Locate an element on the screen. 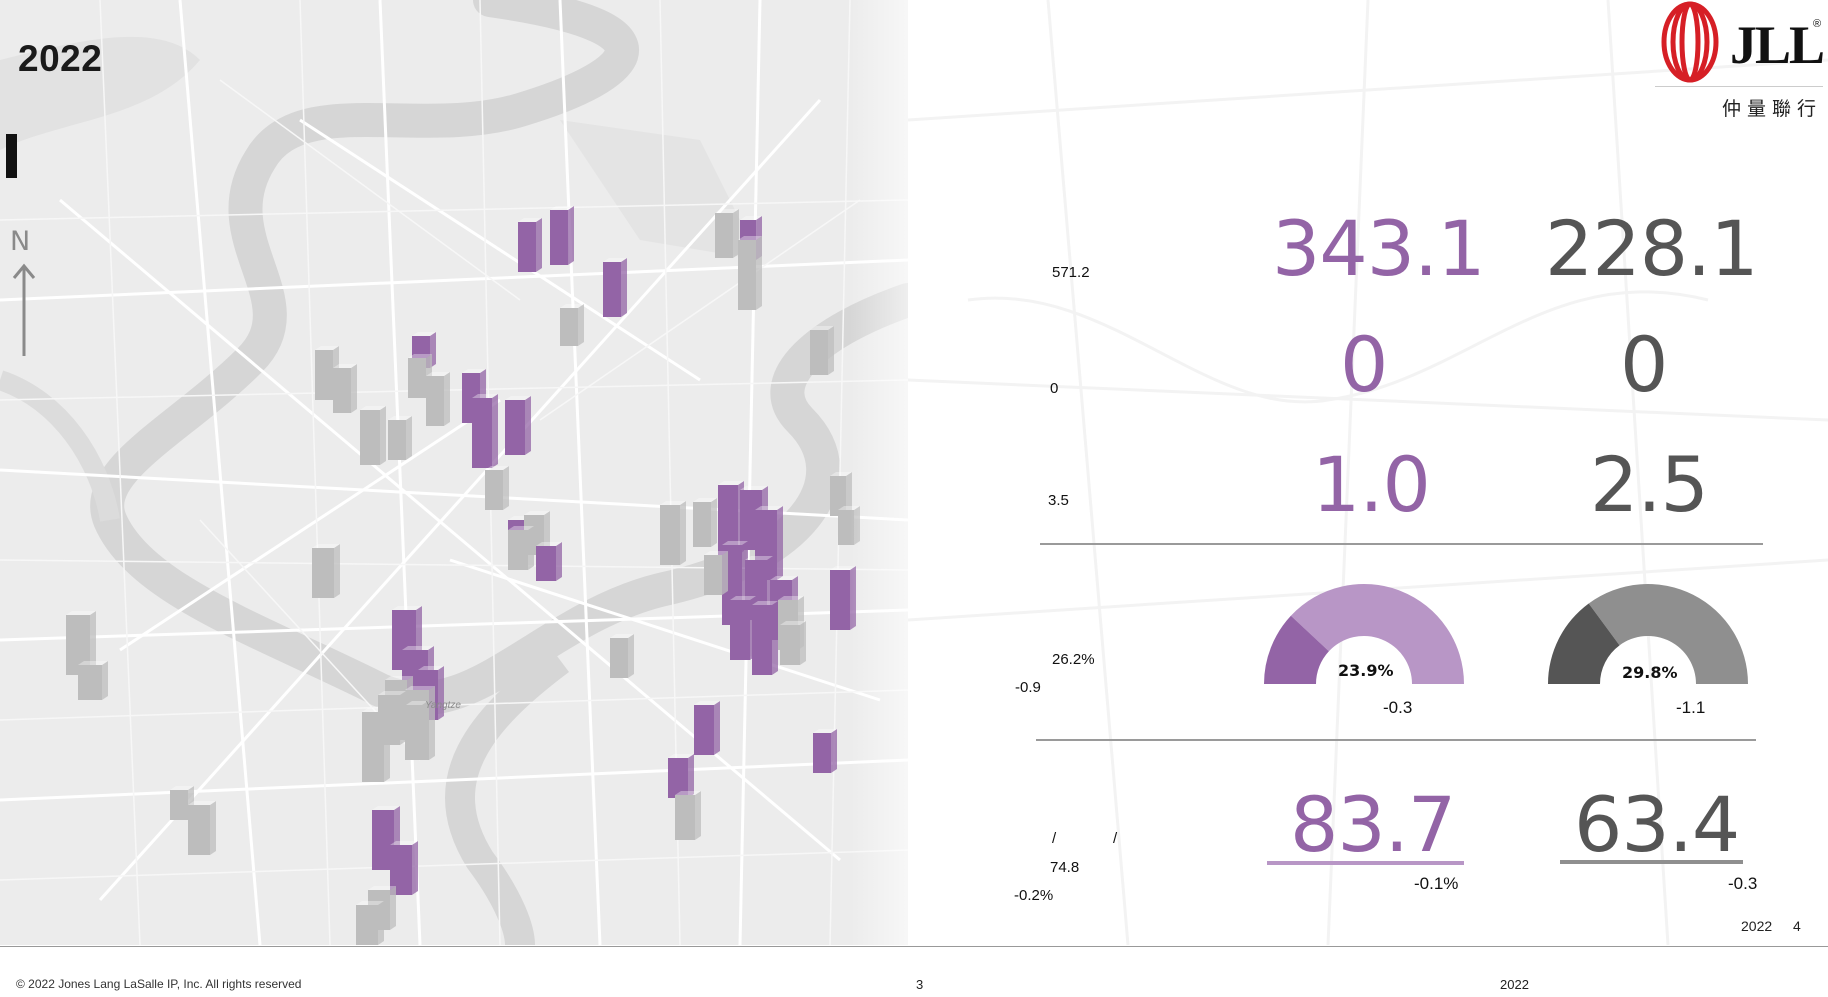 This screenshot has width=1828, height=997. row1-value-a: 343.1 is located at coordinates (1379, 248).